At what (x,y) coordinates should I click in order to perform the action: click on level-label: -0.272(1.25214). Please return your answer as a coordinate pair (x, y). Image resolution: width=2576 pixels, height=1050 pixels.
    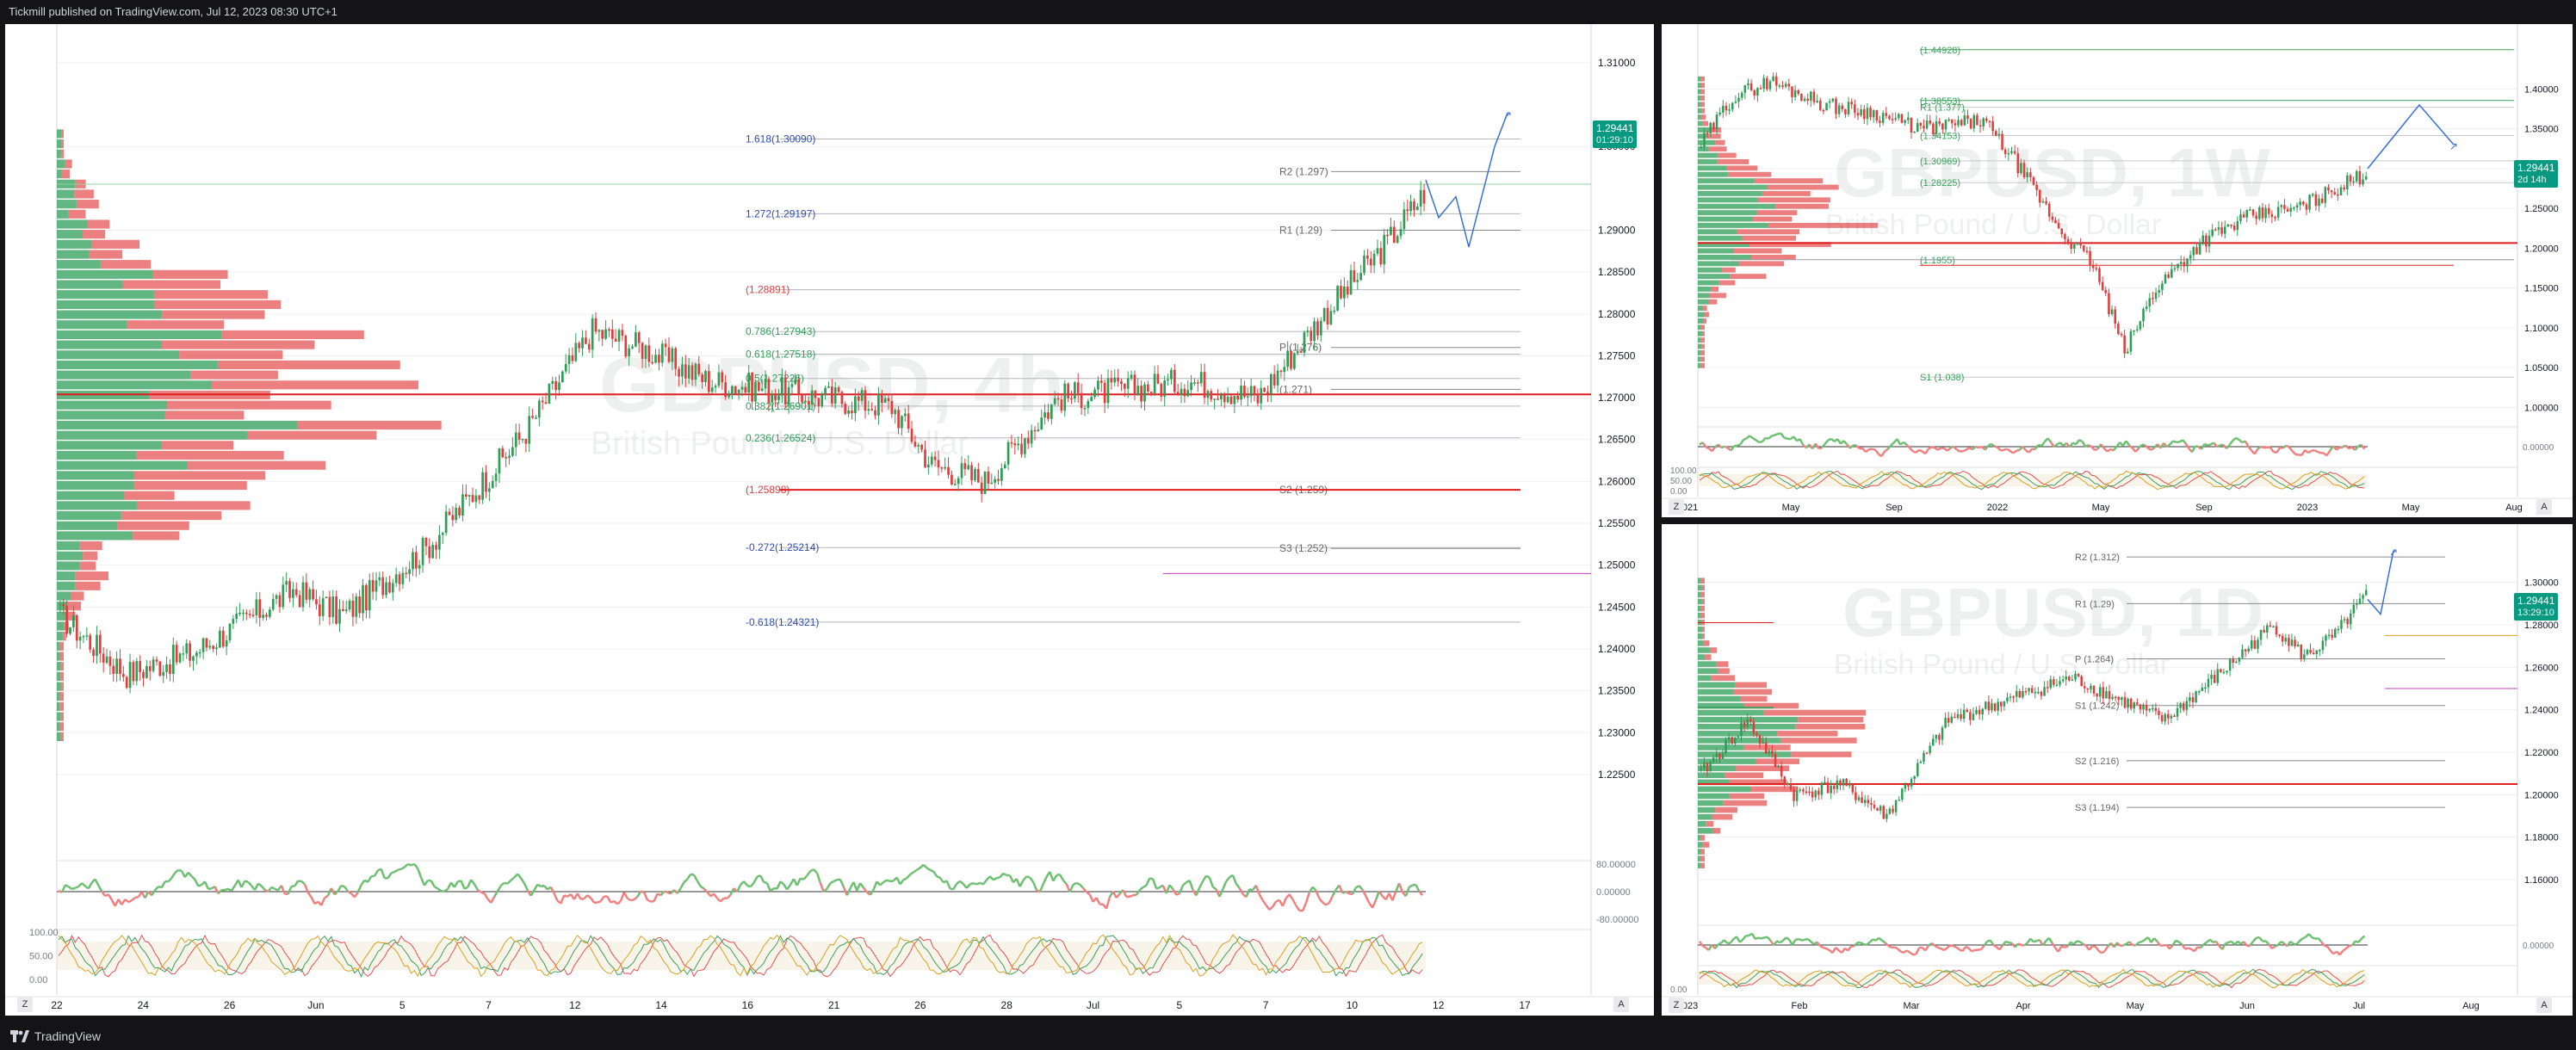
    Looking at the image, I should click on (783, 547).